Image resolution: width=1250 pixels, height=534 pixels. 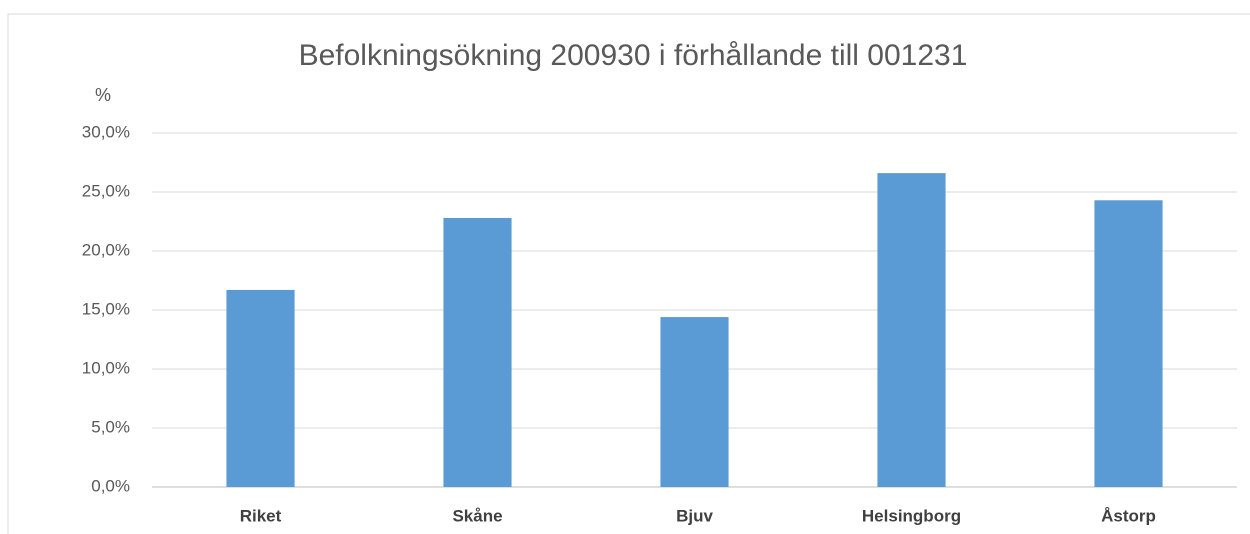 What do you see at coordinates (110, 426) in the screenshot?
I see `y-tick-label: 5,0%` at bounding box center [110, 426].